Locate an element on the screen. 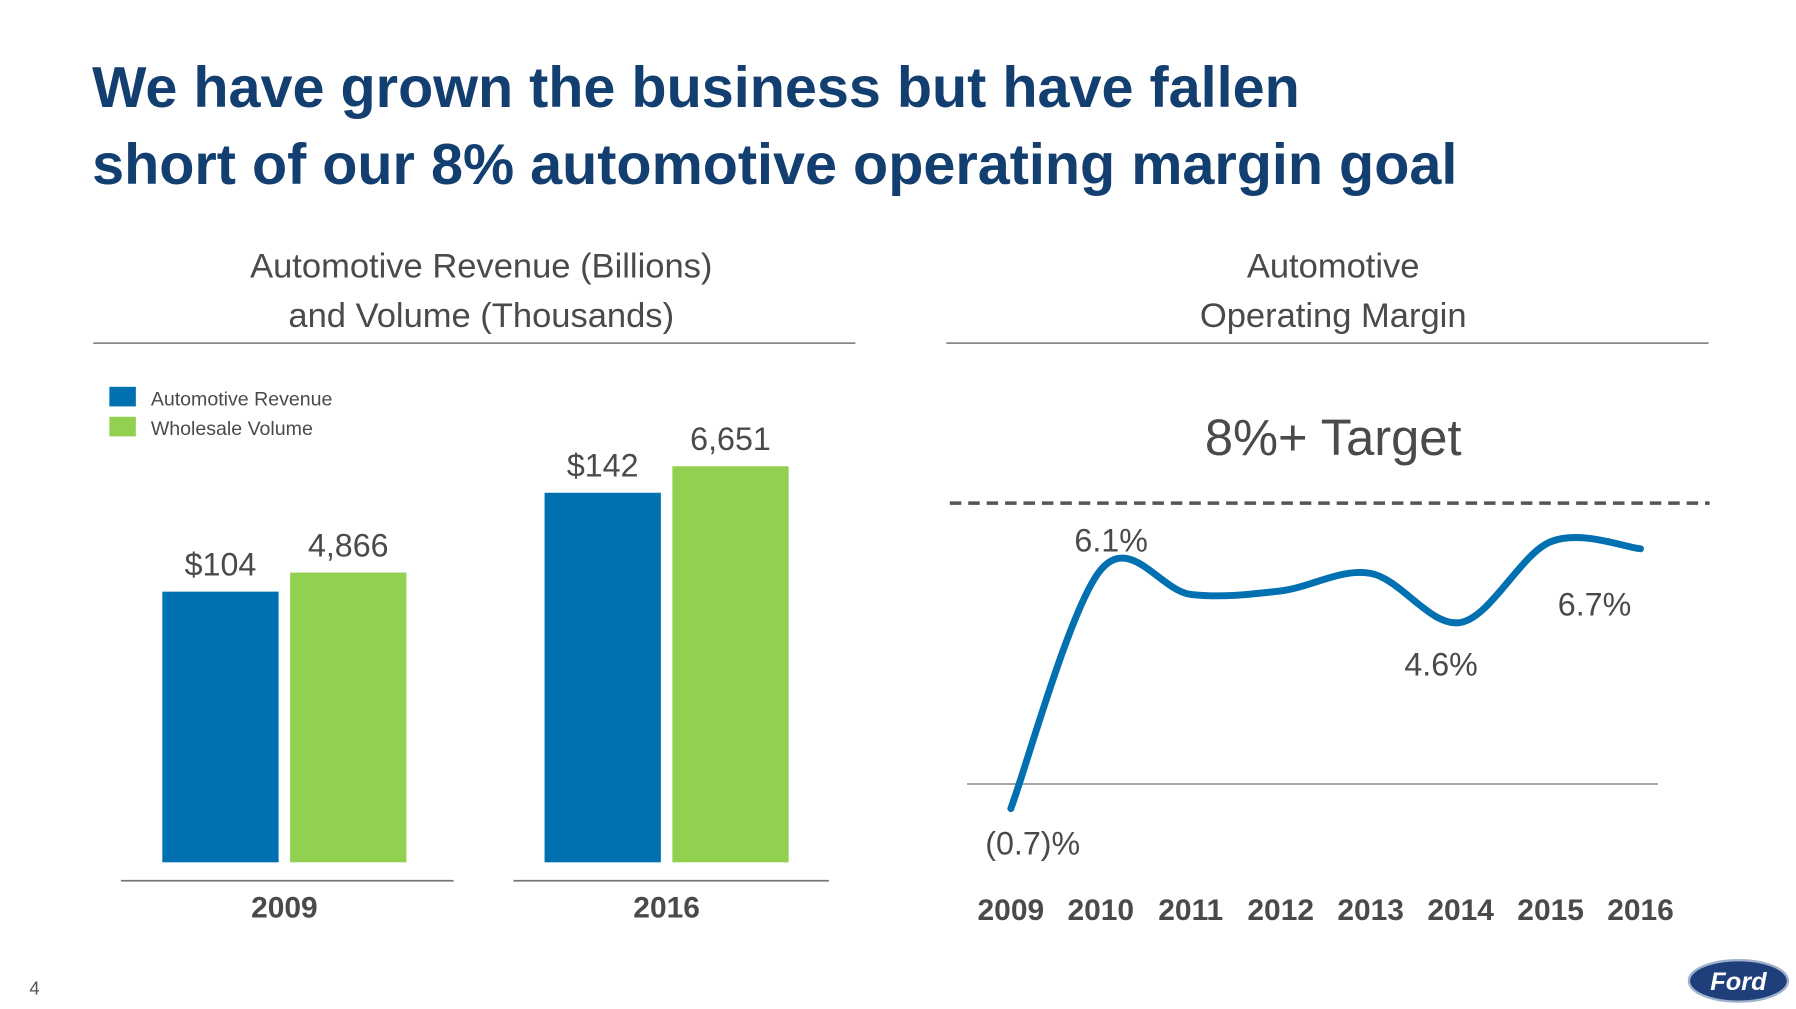 The width and height of the screenshot is (1796, 1009). x-tick-label: 2015 is located at coordinates (1550, 910).